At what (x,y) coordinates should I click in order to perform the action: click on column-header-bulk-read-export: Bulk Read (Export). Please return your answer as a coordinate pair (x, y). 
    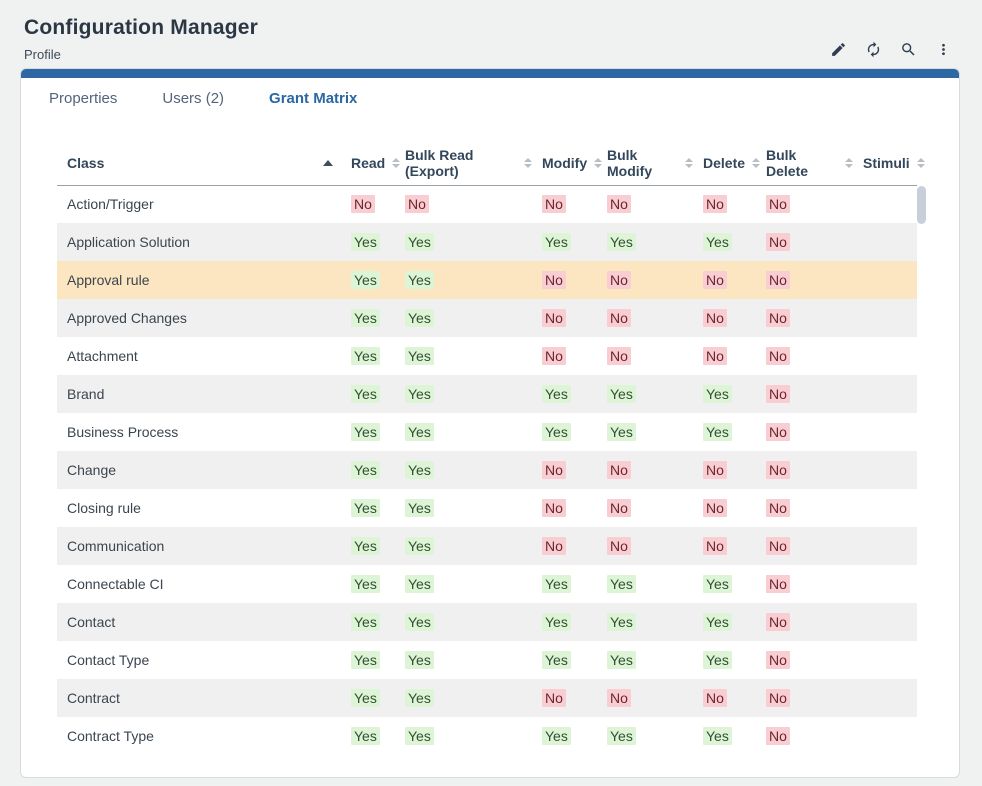
    Looking at the image, I should click on (463, 163).